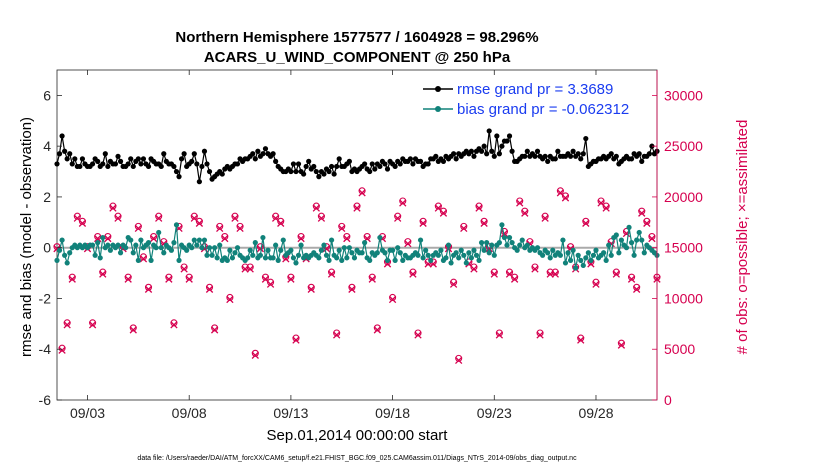 This screenshot has width=830, height=470. What do you see at coordinates (50, 247) in the screenshot?
I see `y-axis-left: -6 -4 -2 0 2 4 6` at bounding box center [50, 247].